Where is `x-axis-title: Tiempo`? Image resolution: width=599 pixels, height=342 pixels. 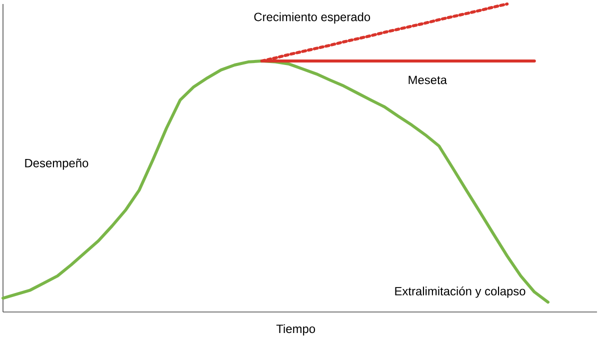 x-axis-title: Tiempo is located at coordinates (296, 330).